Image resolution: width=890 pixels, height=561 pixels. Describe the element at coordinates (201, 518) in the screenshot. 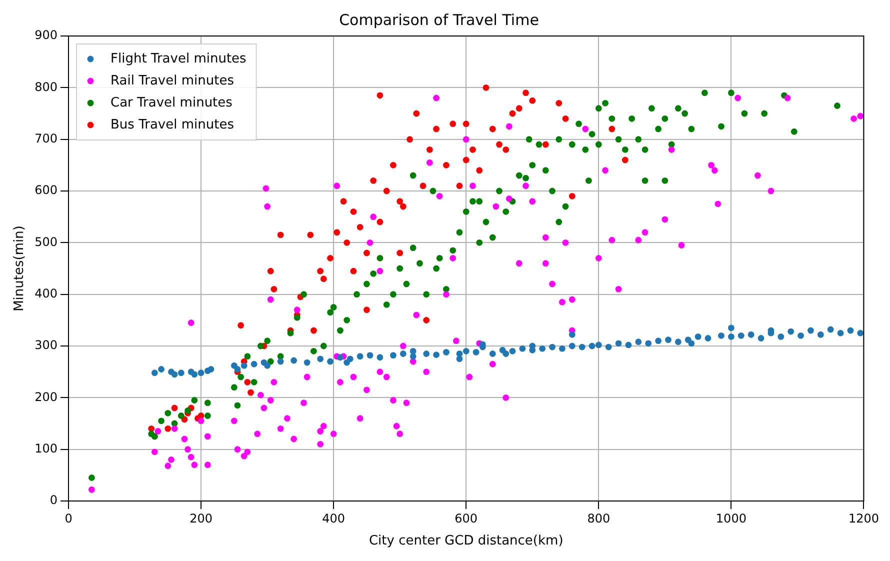

I see `x-tick-label: 200` at that location.